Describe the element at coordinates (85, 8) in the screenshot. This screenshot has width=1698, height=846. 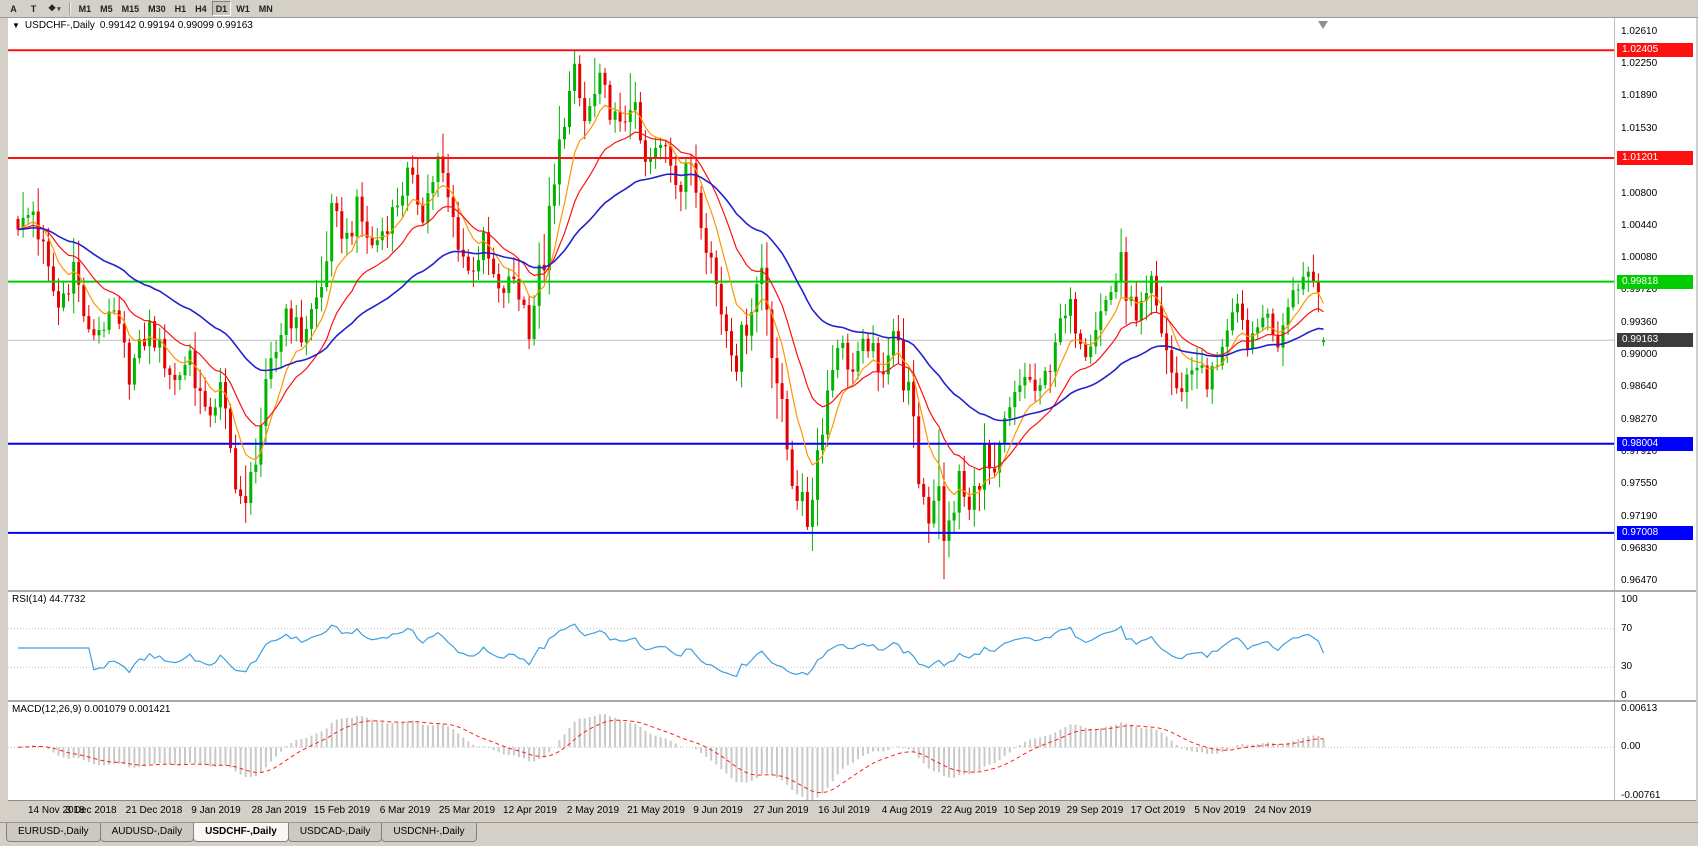
I see `timeframe-m1-button: M1` at that location.